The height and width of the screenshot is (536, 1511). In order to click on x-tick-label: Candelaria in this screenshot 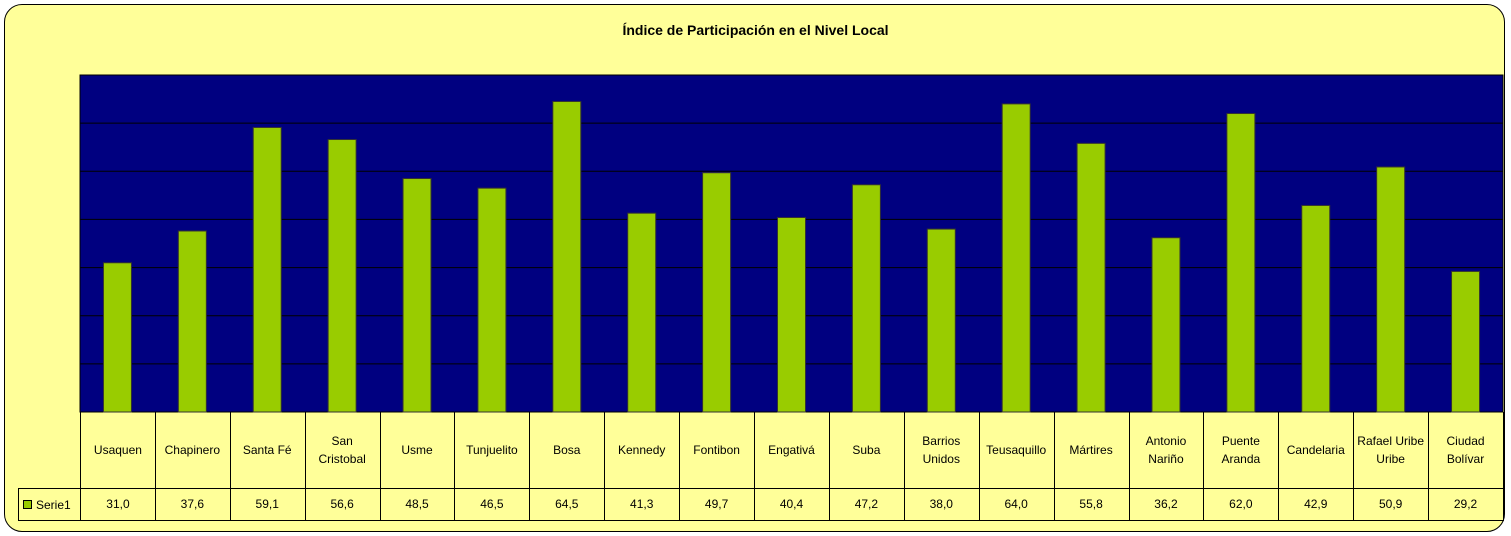, I will do `click(1316, 450)`.